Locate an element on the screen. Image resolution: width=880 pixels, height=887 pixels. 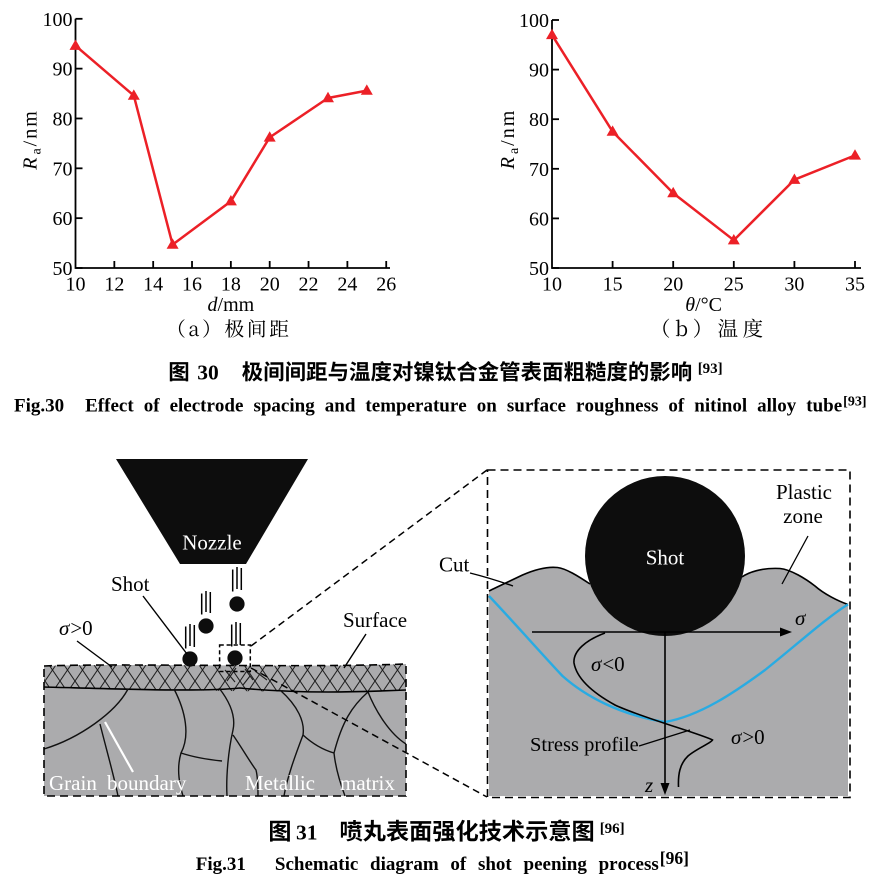
svg-text: 35 is located at coordinates (855, 284).